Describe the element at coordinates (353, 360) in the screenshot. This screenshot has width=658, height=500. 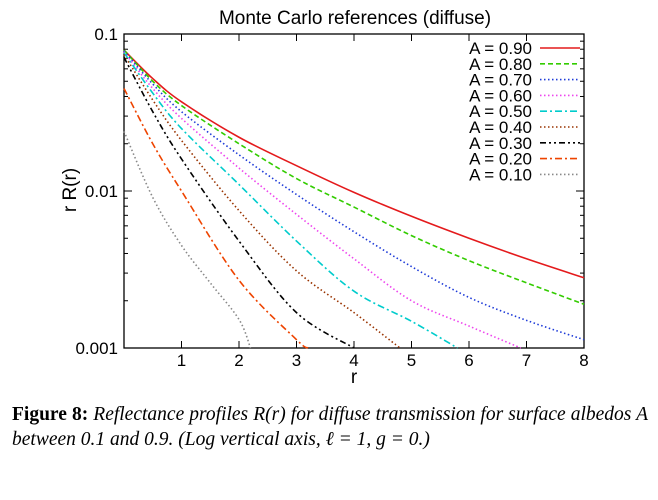
I see `x-tick-label: 4` at that location.